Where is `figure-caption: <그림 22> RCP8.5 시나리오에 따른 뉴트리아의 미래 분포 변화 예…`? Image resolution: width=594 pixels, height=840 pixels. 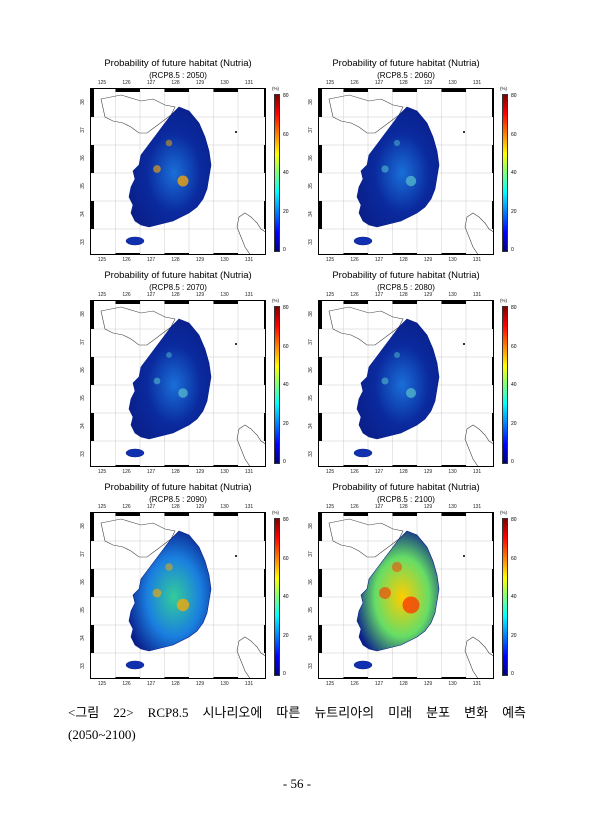
figure-caption: <그림 22> RCP8.5 시나리오에 따른 뉴트리아의 미래 분포 변화 예… is located at coordinates (297, 712).